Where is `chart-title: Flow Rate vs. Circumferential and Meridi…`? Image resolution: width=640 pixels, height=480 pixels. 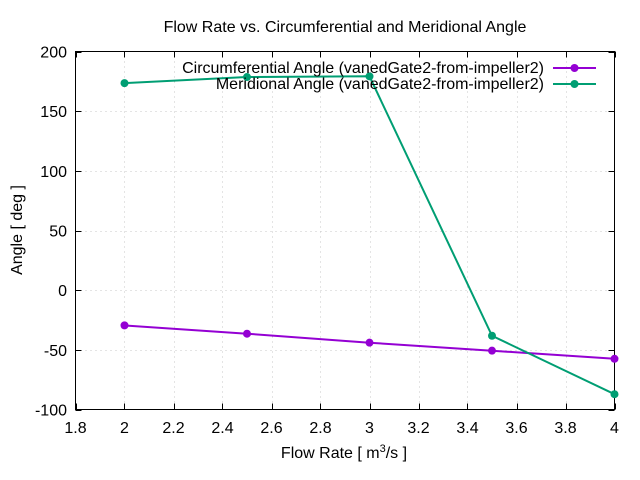 chart-title: Flow Rate vs. Circumferential and Meridi… is located at coordinates (345, 27).